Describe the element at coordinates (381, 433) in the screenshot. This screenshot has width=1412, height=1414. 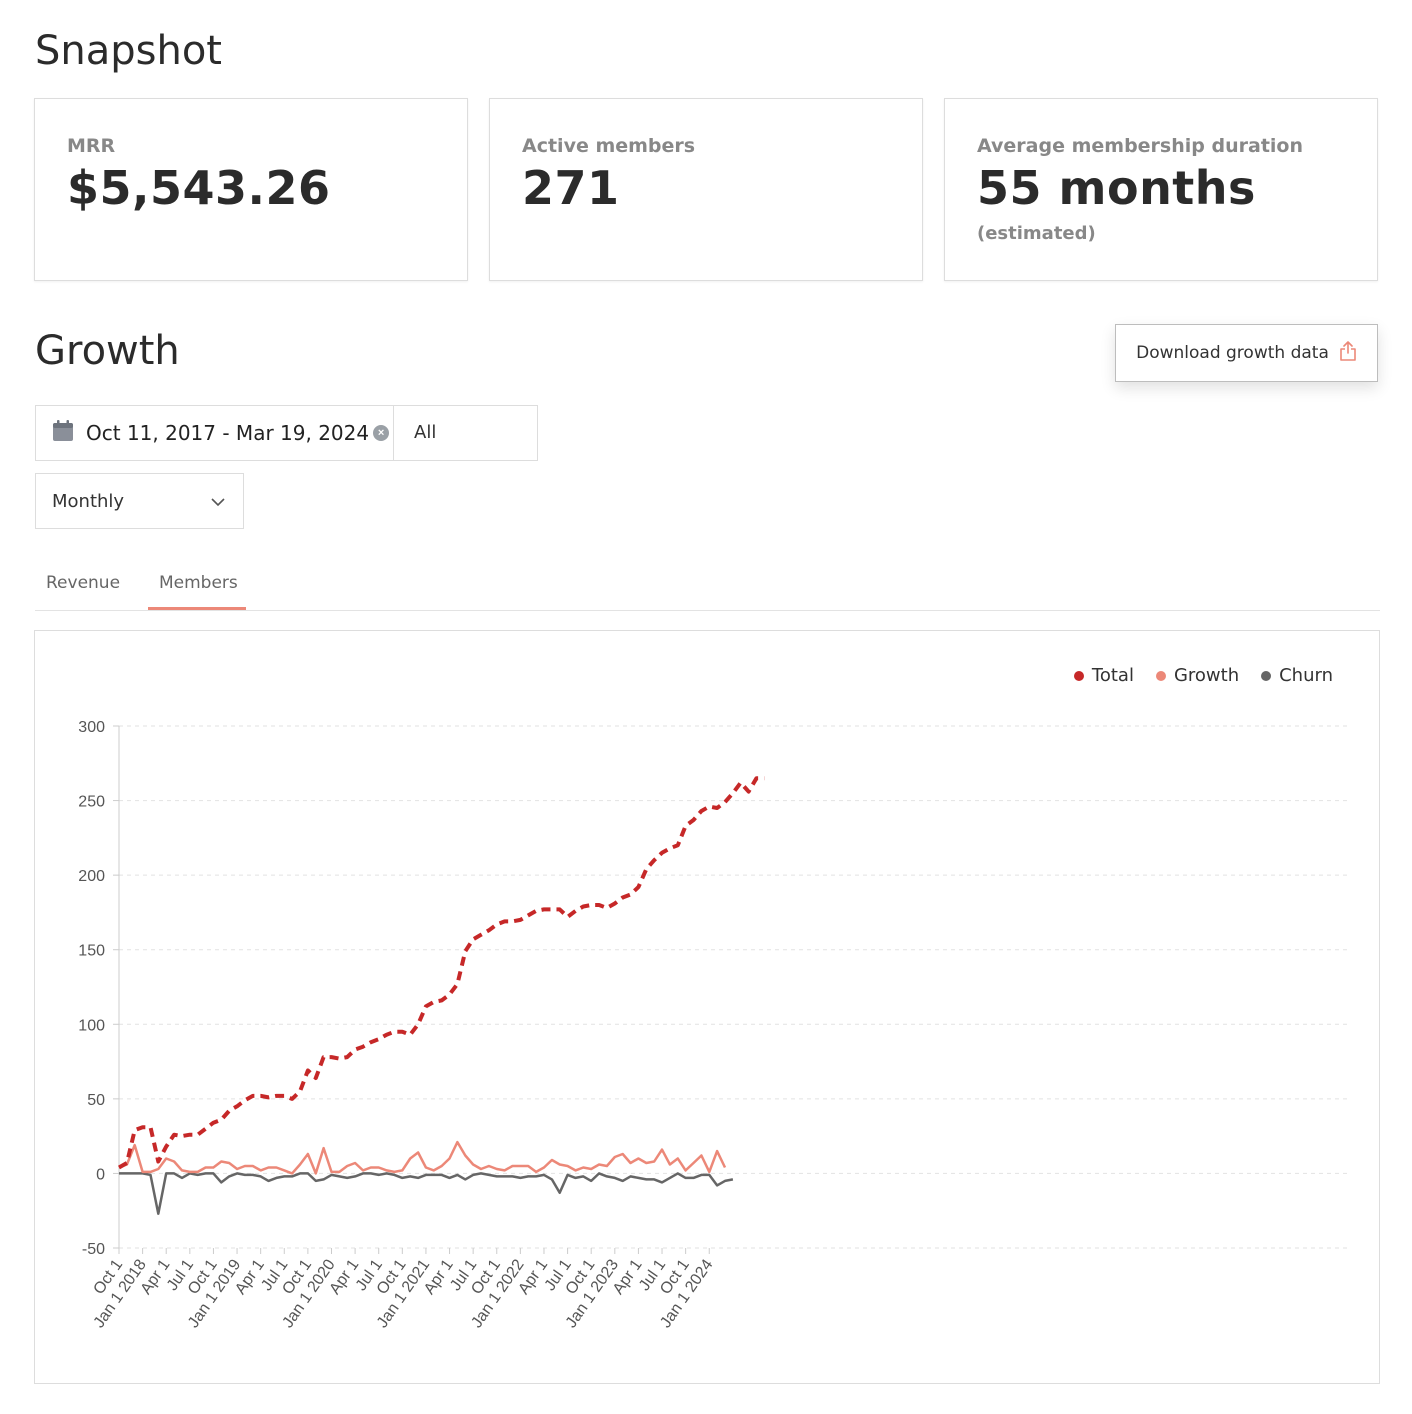
I see `clear-date-icon: ×` at that location.